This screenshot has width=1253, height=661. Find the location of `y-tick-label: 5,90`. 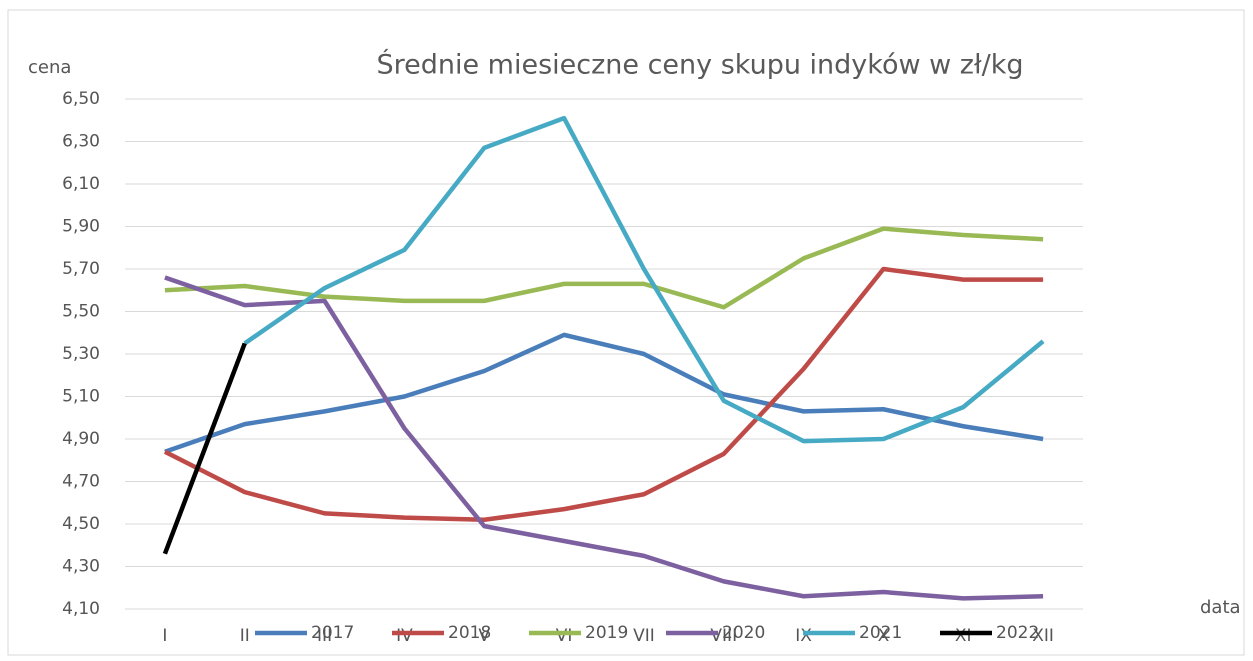

y-tick-label: 5,90 is located at coordinates (81, 227).